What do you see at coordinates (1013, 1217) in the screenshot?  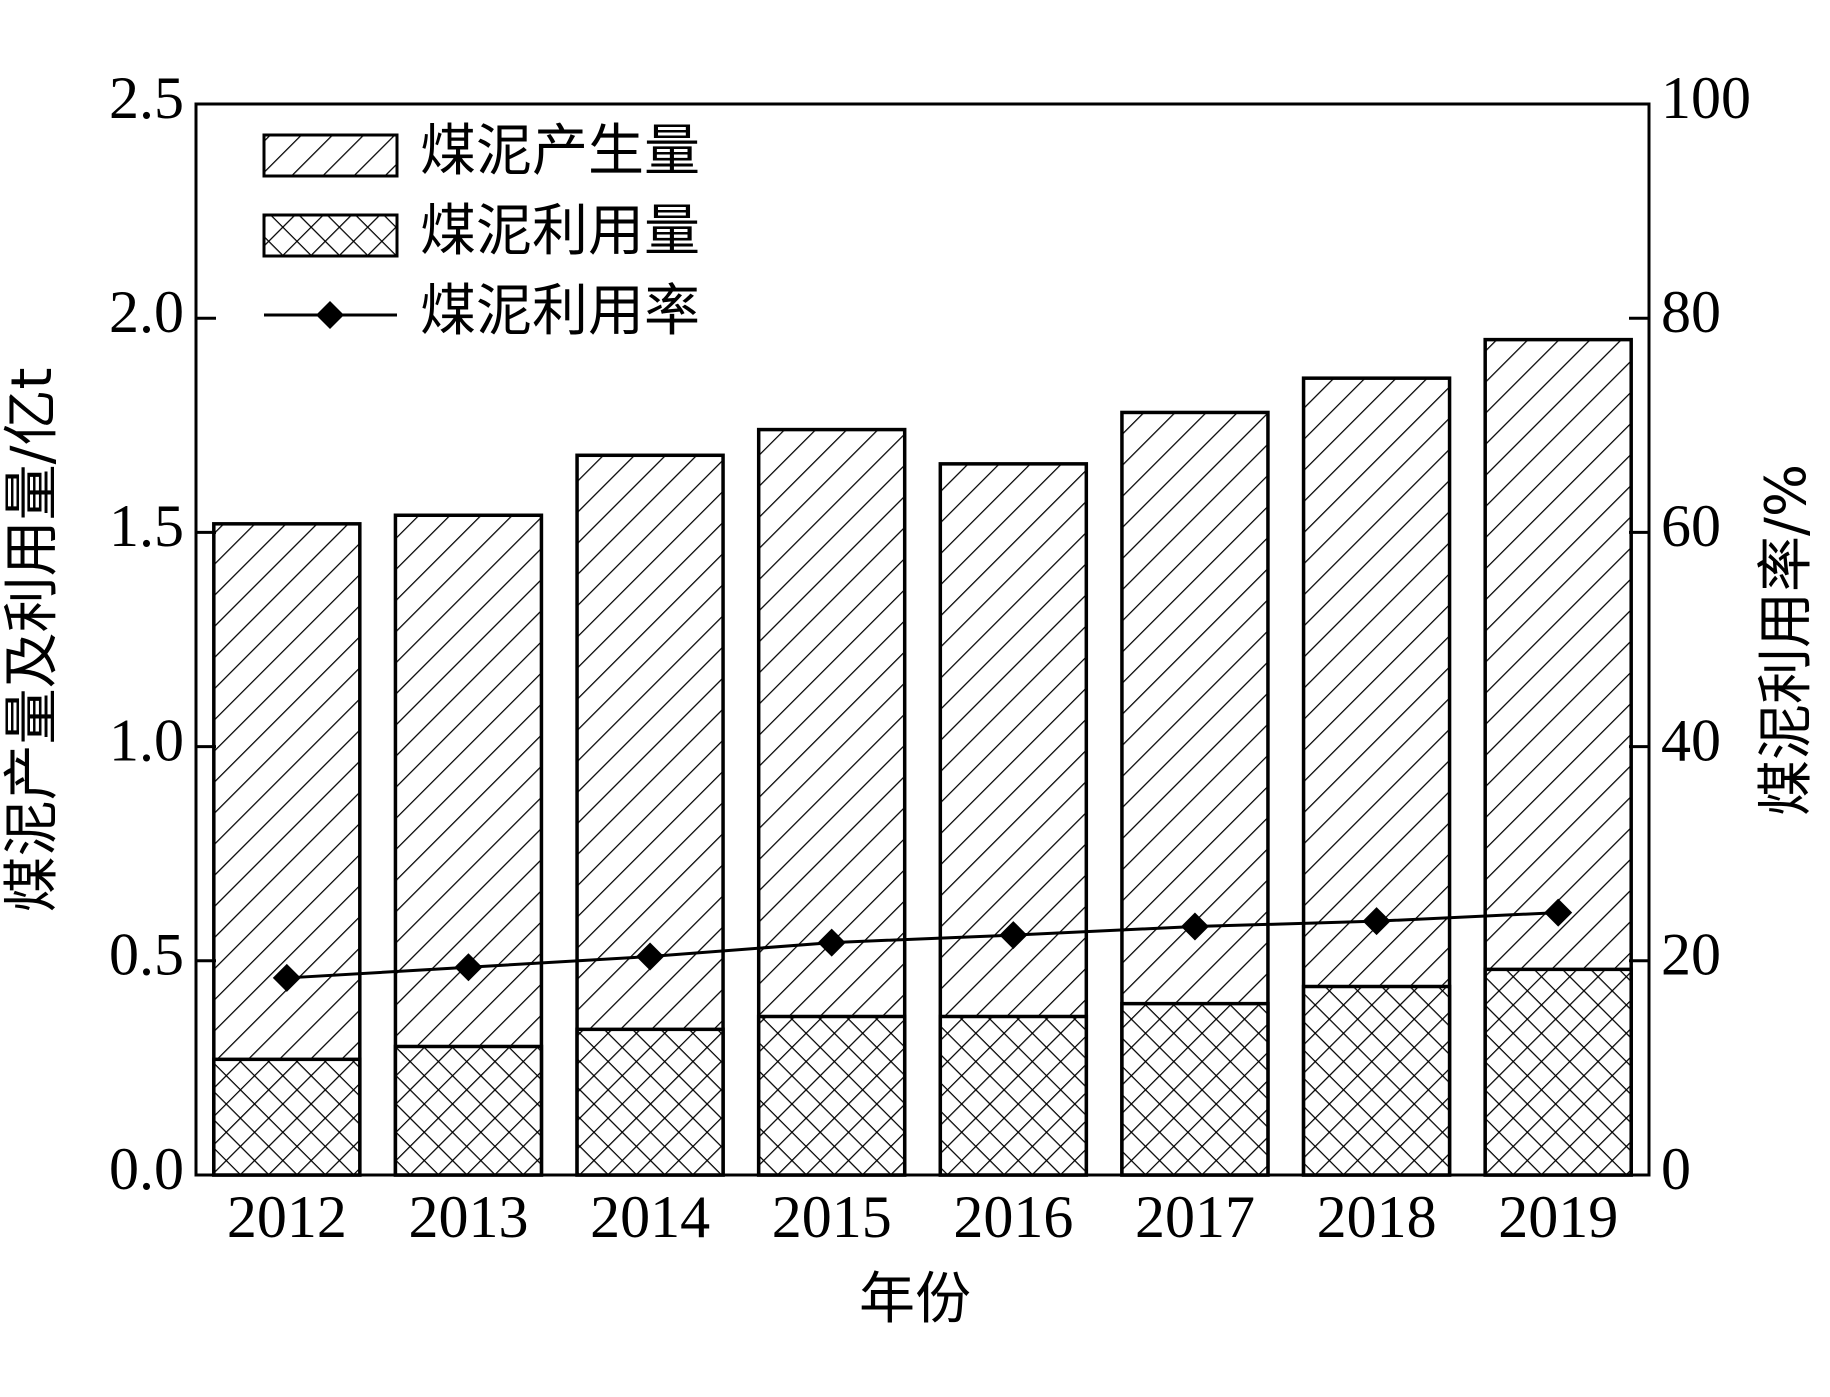 I see `x-tick-label: 2016` at bounding box center [1013, 1217].